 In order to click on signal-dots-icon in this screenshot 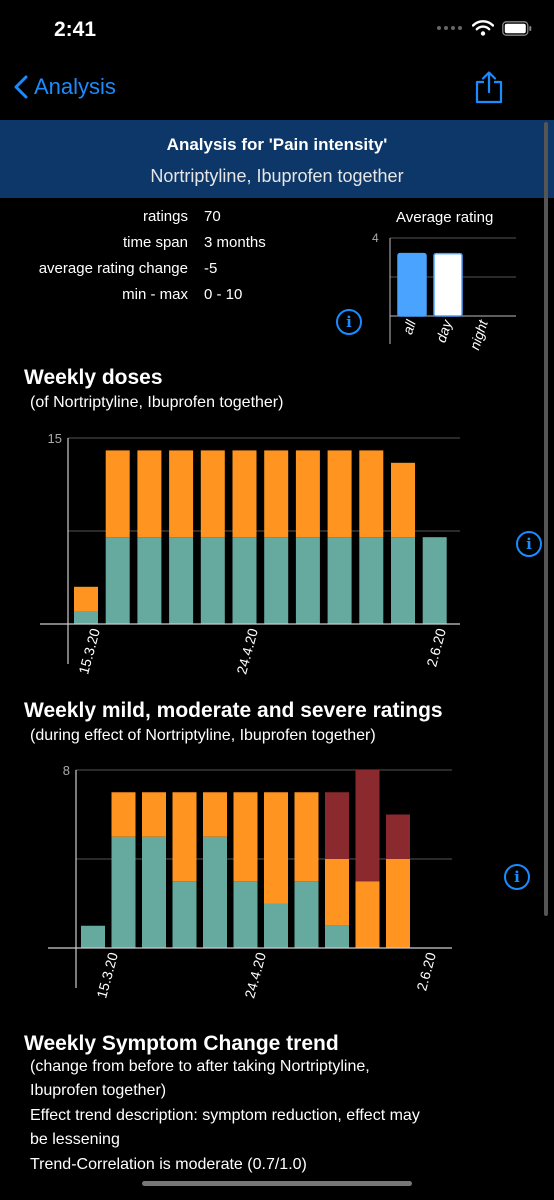, I will do `click(449, 28)`.